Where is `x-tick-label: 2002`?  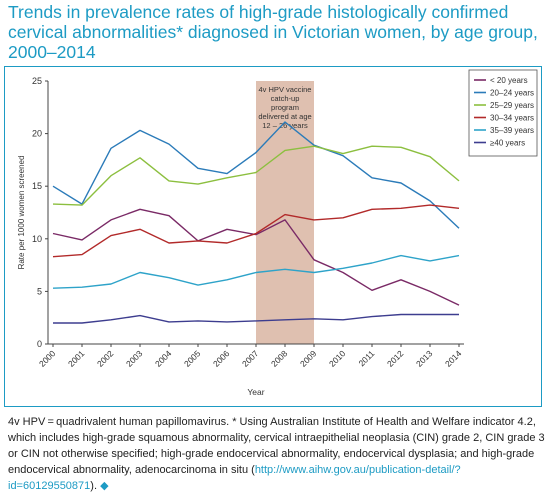 x-tick-label: 2002 is located at coordinates (105, 358).